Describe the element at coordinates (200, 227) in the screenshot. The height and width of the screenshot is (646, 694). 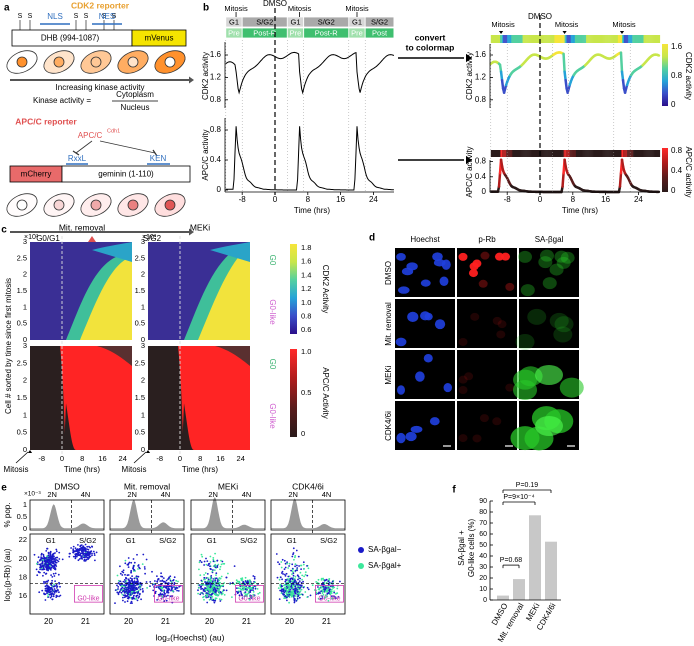
I see `label: MEKi` at that location.